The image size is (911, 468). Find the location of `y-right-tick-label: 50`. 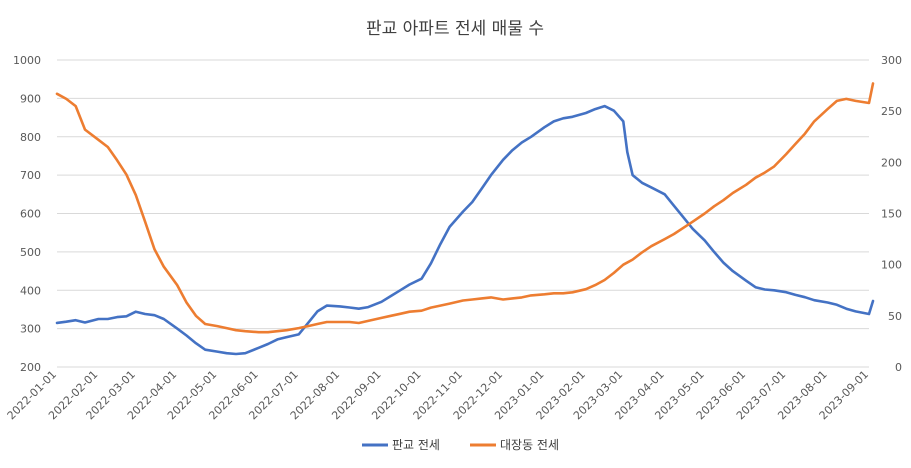

y-right-tick-label: 50 is located at coordinates (895, 316).